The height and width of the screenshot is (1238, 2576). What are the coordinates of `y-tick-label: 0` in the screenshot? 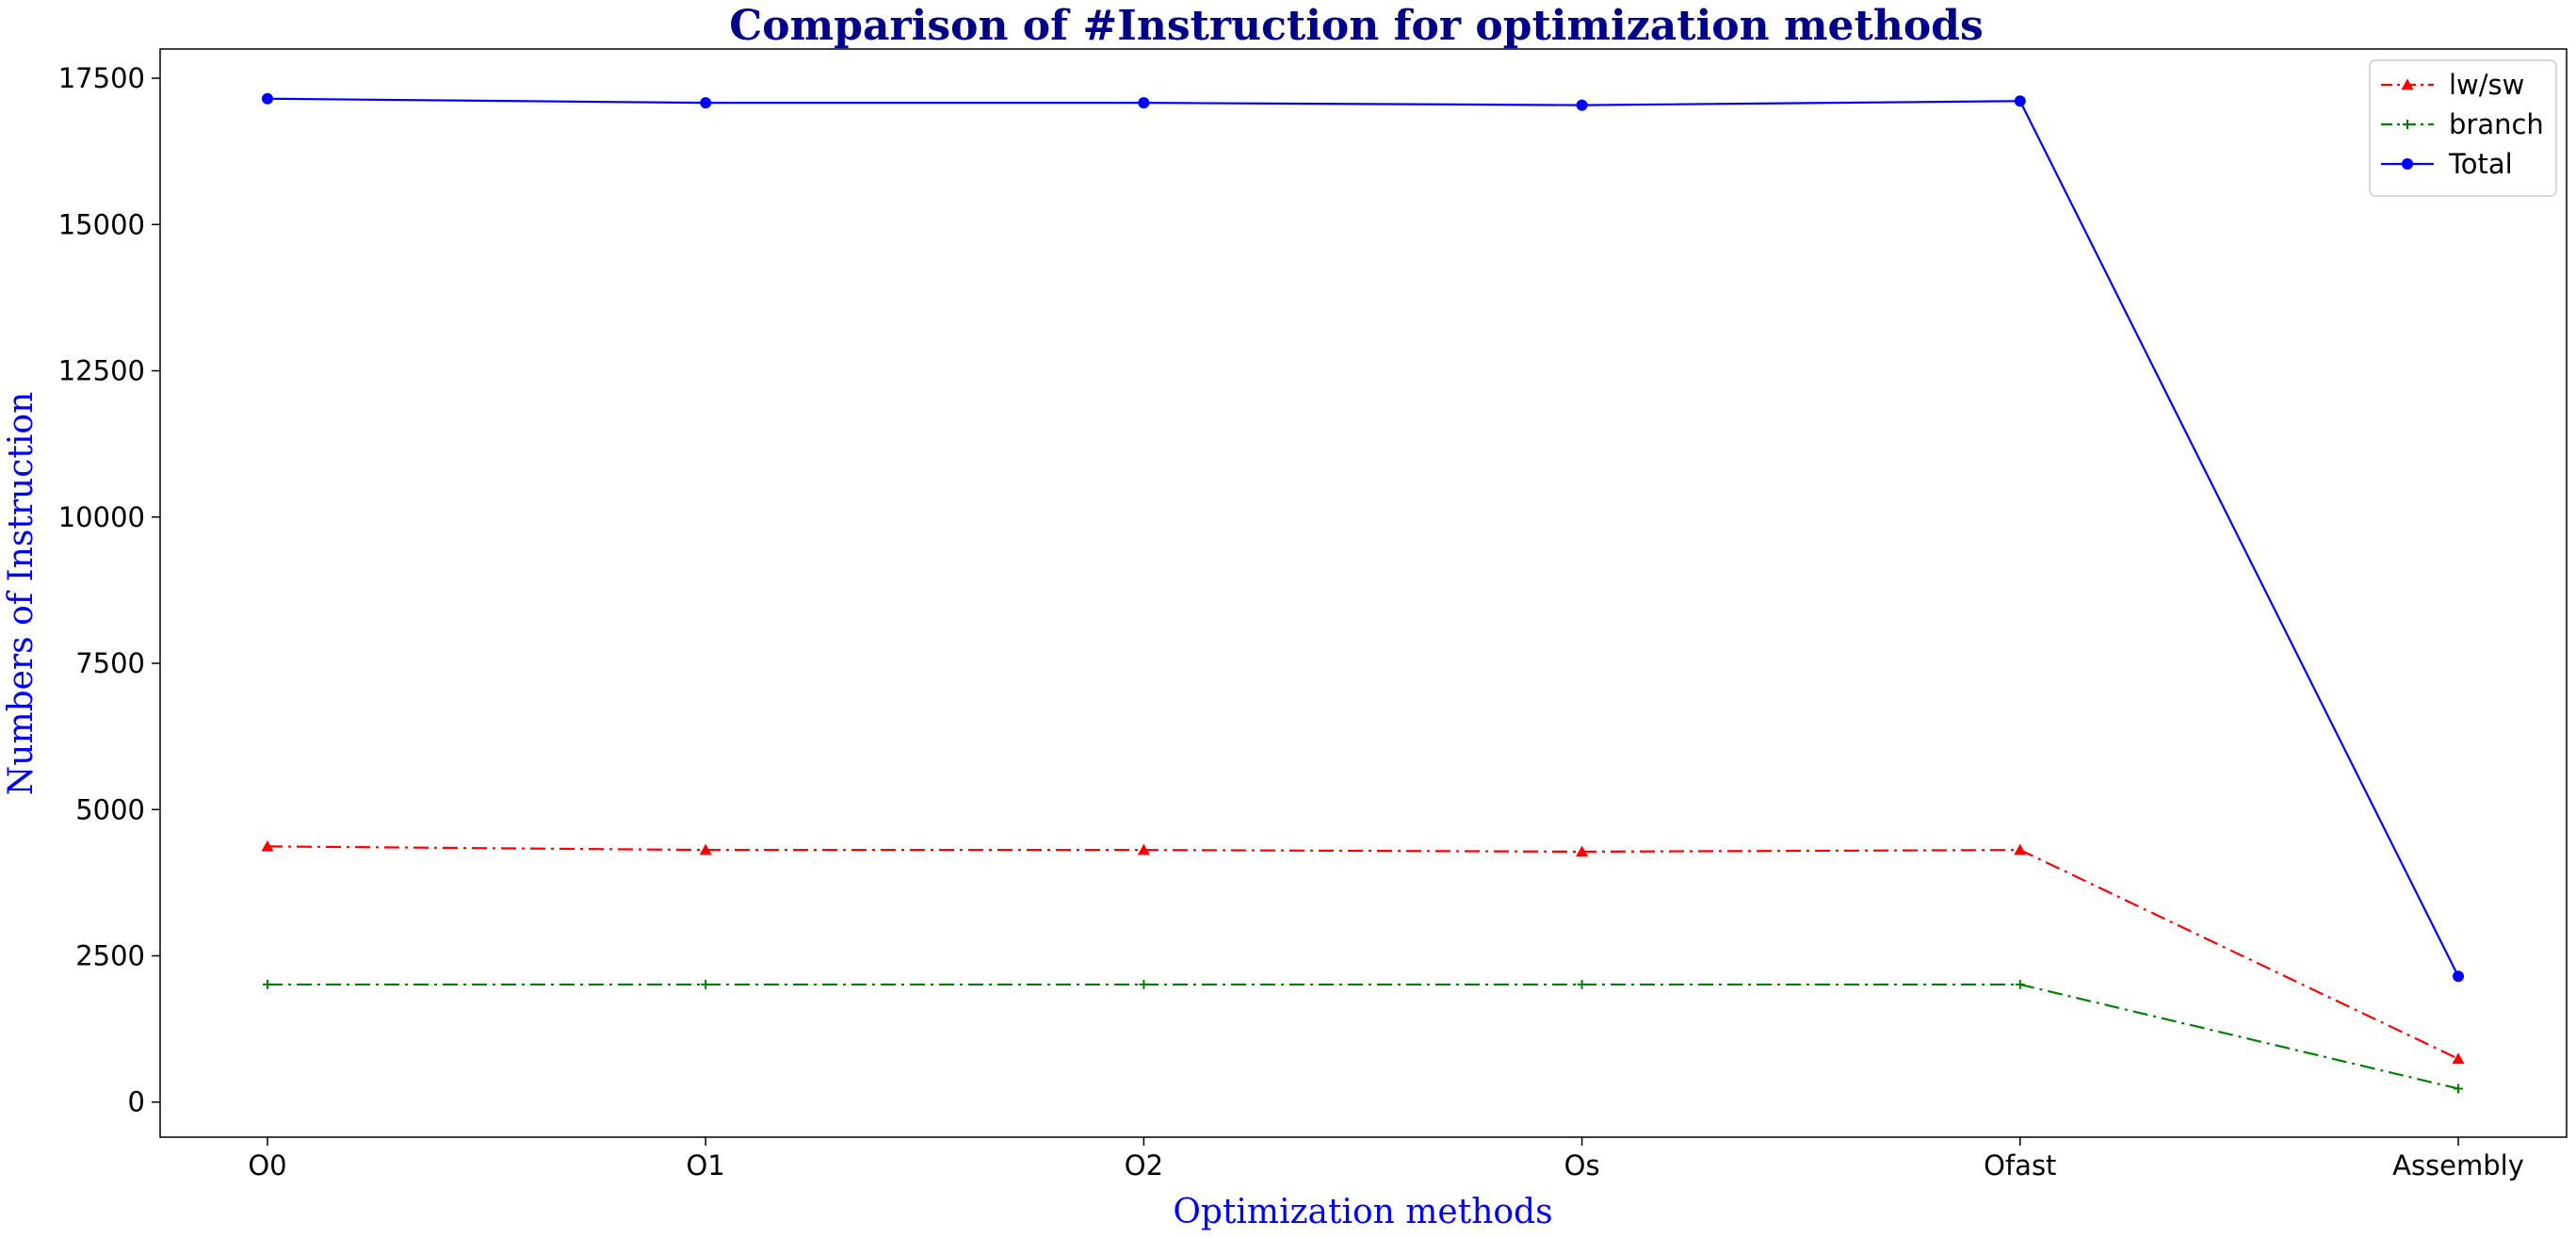 It's located at (136, 1102).